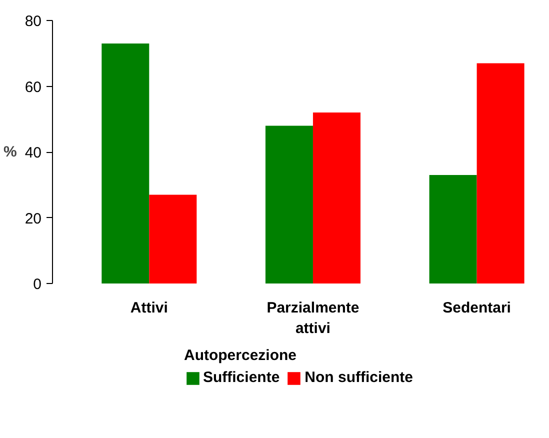  What do you see at coordinates (33, 21) in the screenshot?
I see `y-tick-label: 80` at bounding box center [33, 21].